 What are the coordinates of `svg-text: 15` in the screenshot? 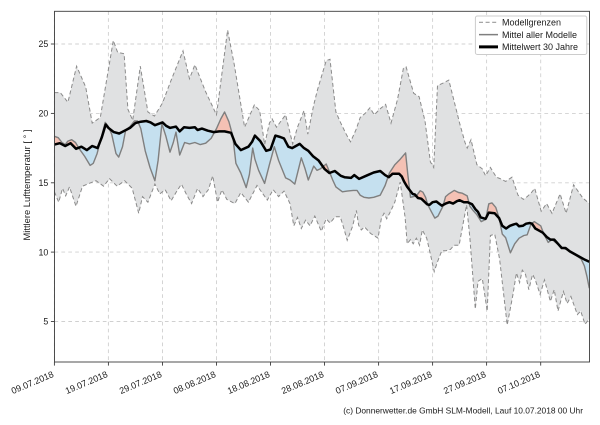 It's located at (44, 183).